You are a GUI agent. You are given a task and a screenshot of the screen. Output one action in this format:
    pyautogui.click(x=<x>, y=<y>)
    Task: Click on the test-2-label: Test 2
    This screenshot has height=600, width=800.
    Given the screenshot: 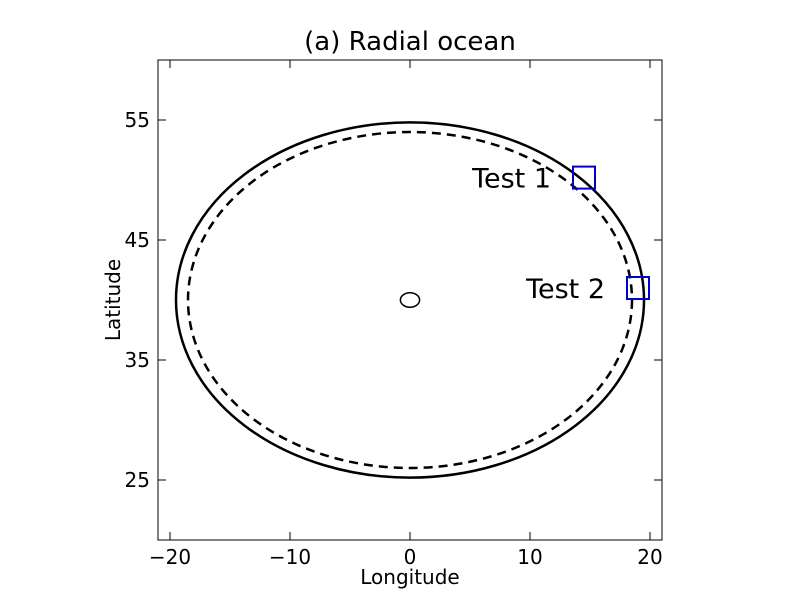 What is the action you would take?
    pyautogui.click(x=565, y=289)
    